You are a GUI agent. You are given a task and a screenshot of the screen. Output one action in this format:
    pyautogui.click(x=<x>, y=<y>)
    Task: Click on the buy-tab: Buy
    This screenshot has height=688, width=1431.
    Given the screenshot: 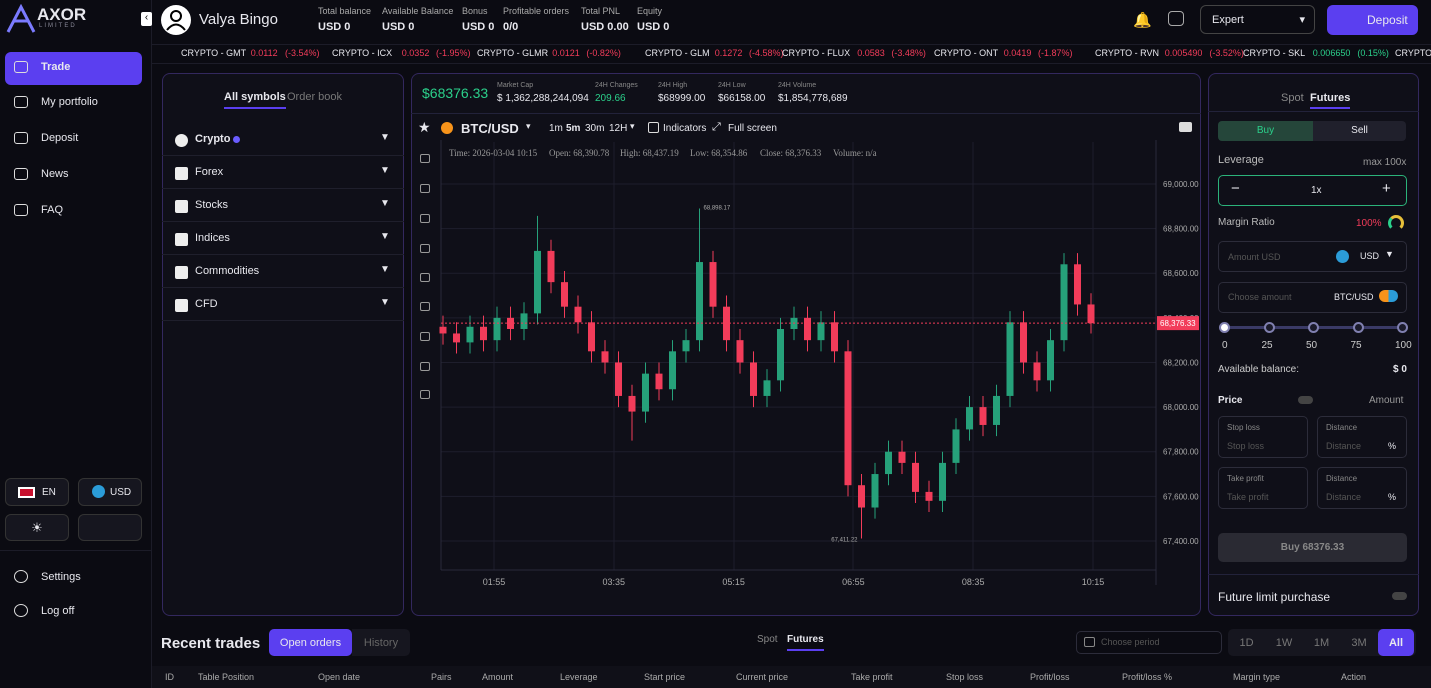 What is the action you would take?
    pyautogui.click(x=1265, y=131)
    